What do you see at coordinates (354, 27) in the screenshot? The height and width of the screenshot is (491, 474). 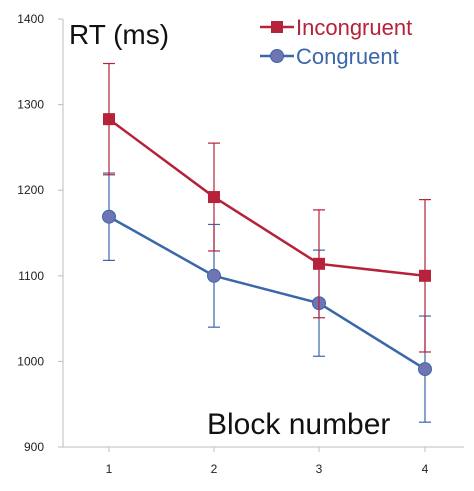 I see `legend-label-incongruent: Incongruent` at bounding box center [354, 27].